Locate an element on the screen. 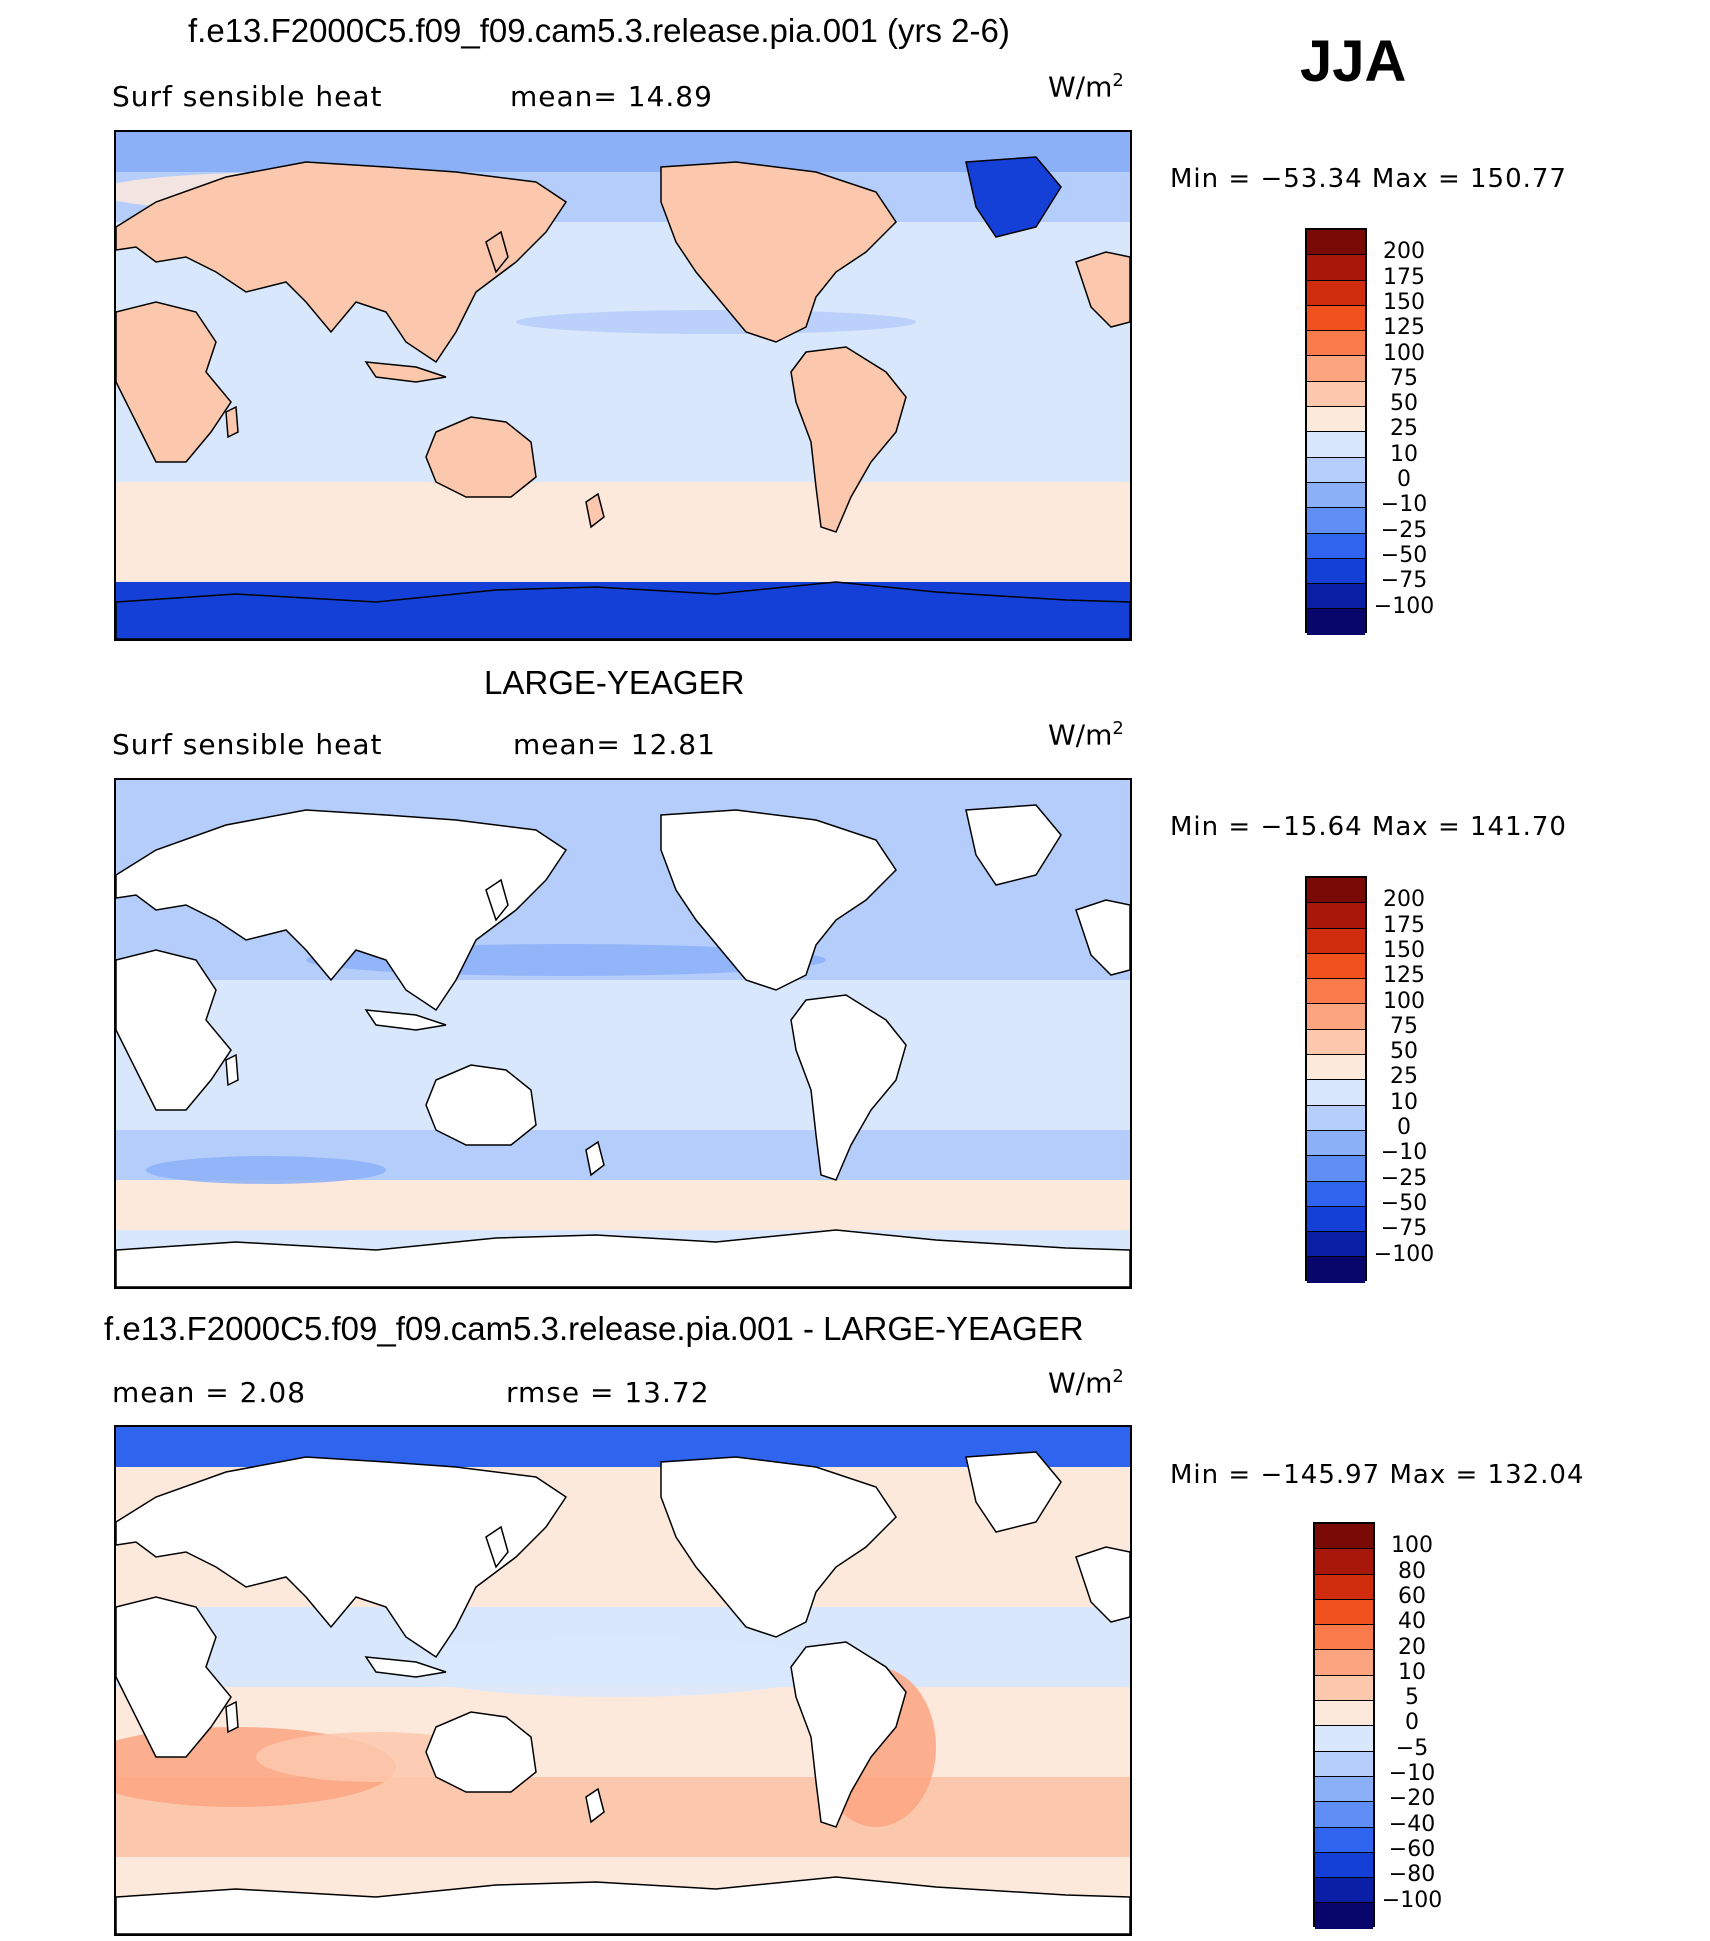 The height and width of the screenshot is (1941, 1710). panel2-title: LARGE-YEAGER is located at coordinates (614, 682).